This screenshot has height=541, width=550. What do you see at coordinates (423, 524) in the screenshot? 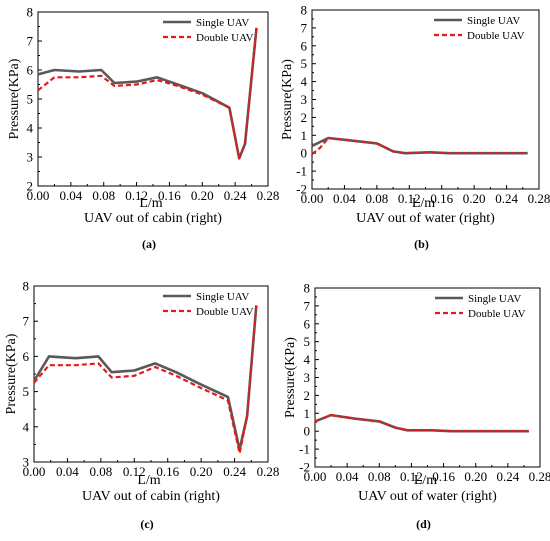
I see `panel-label: (d)` at bounding box center [423, 524].